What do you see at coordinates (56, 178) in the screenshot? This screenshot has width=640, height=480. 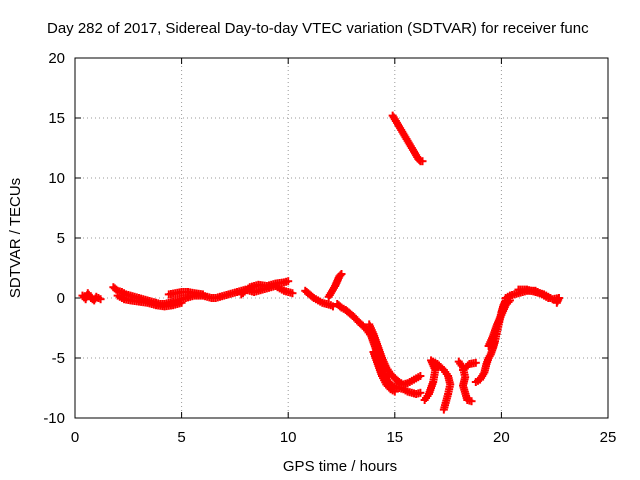 I see `y-tick-label: 10` at bounding box center [56, 178].